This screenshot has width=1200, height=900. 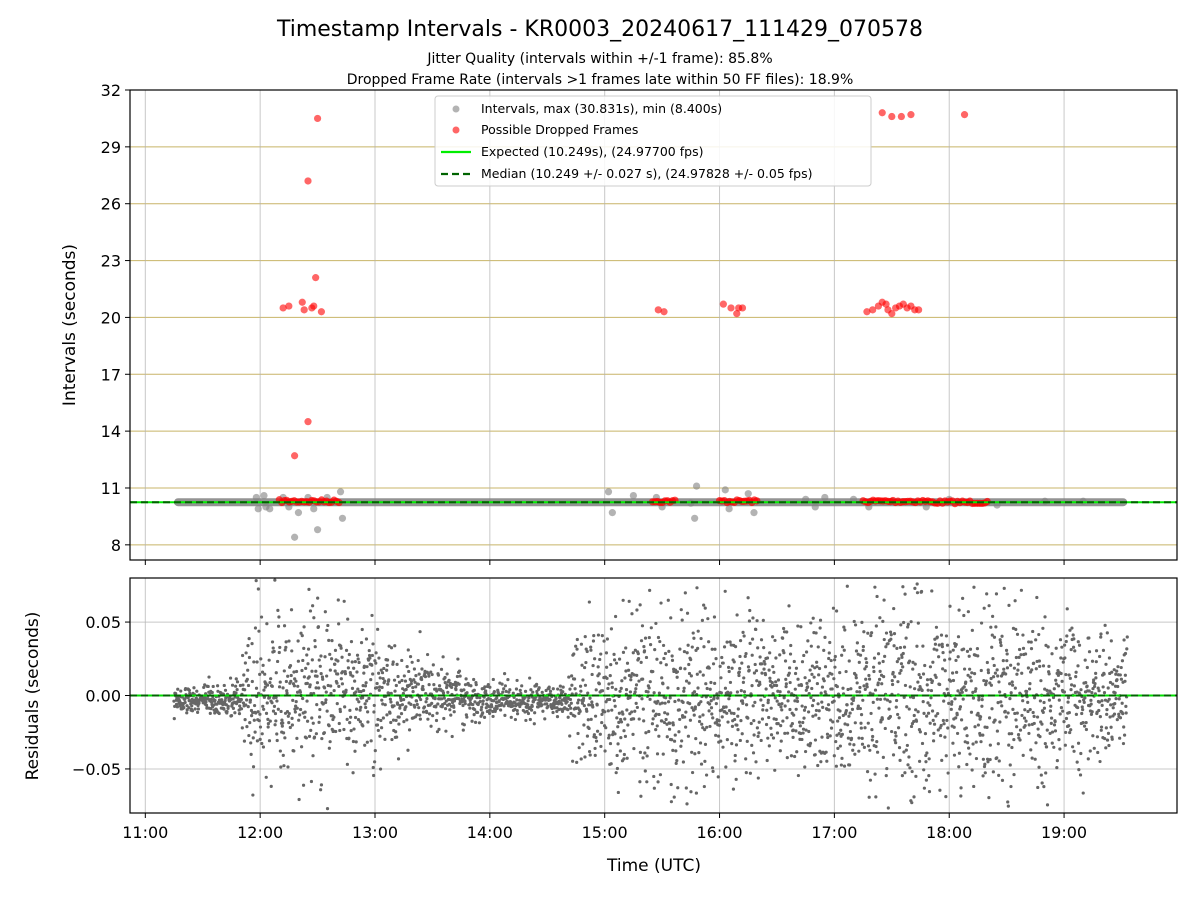 I want to click on dropped-frame-point, so click(x=737, y=314).